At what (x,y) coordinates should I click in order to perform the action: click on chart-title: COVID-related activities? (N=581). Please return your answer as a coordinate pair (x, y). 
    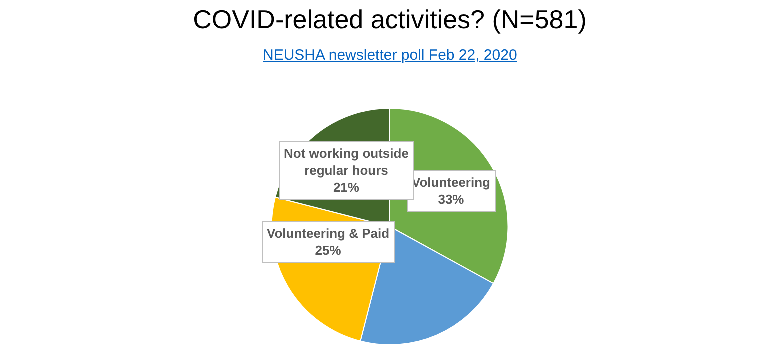
    Looking at the image, I should click on (390, 19).